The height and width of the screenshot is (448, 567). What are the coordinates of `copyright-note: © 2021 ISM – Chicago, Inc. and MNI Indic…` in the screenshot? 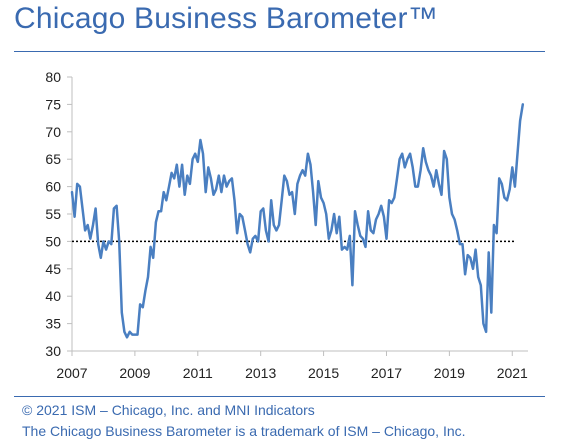 It's located at (168, 410).